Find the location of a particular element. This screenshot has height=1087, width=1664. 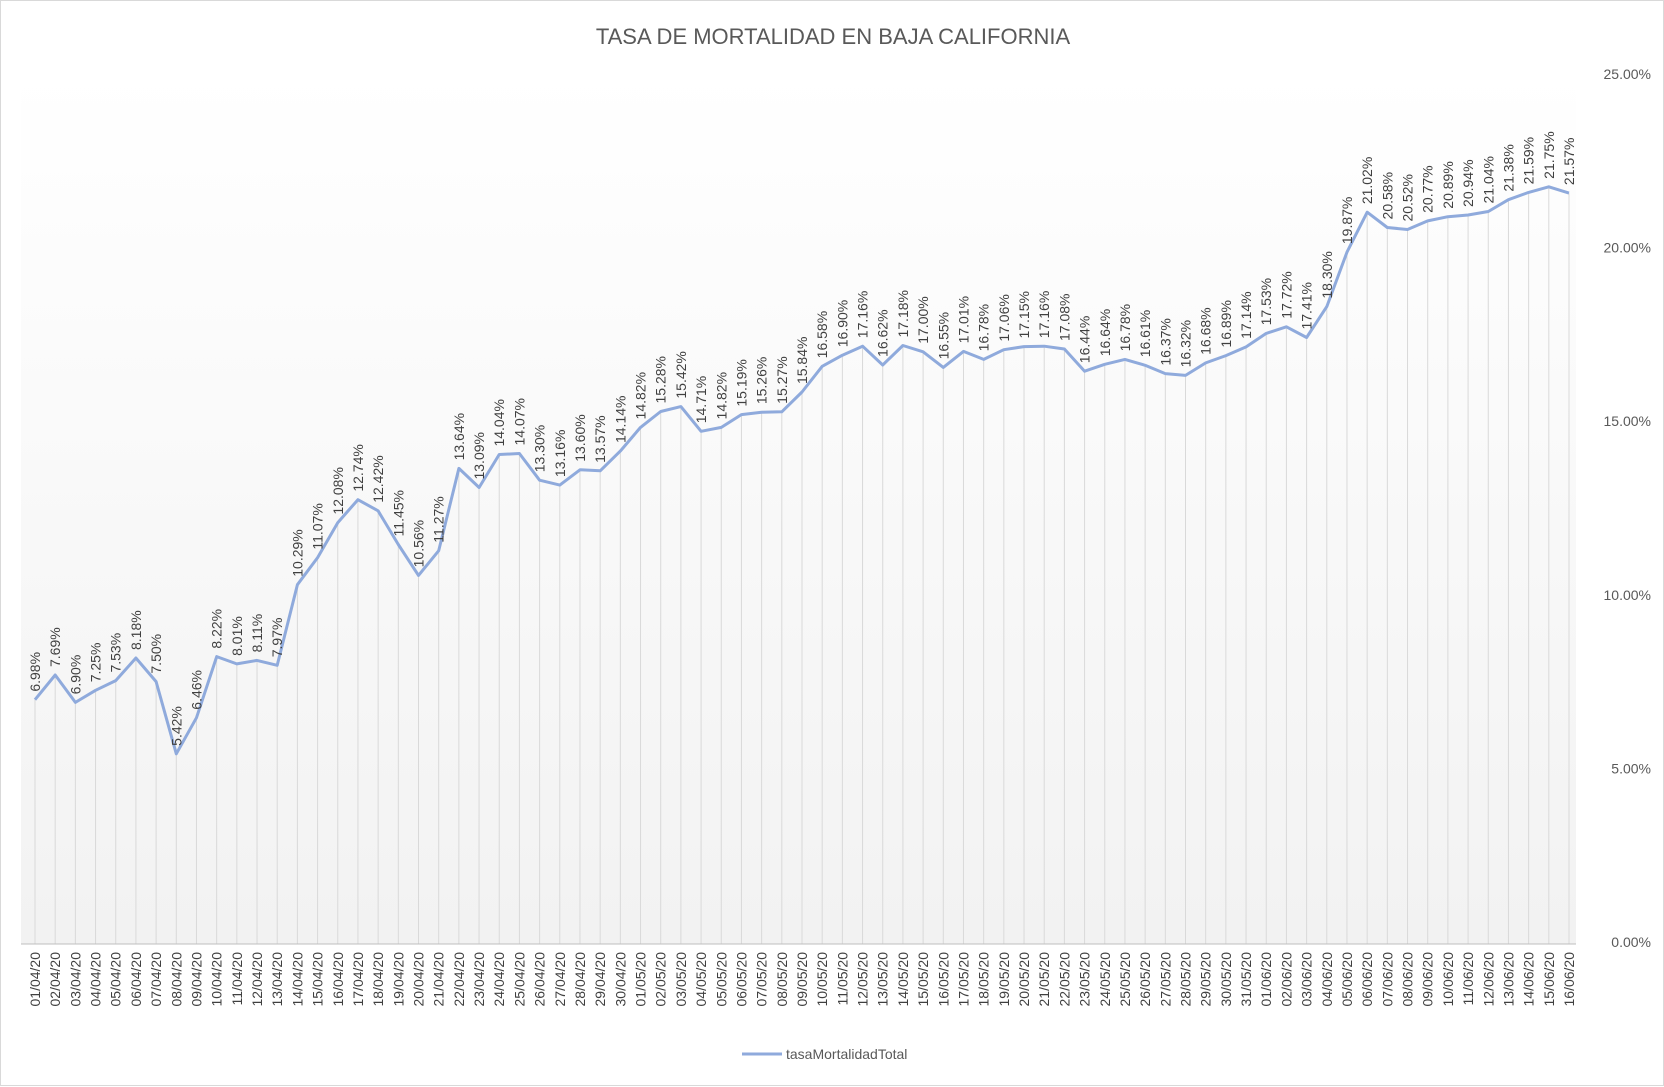

x-tick-label: 13/06/20 is located at coordinates (1508, 979).